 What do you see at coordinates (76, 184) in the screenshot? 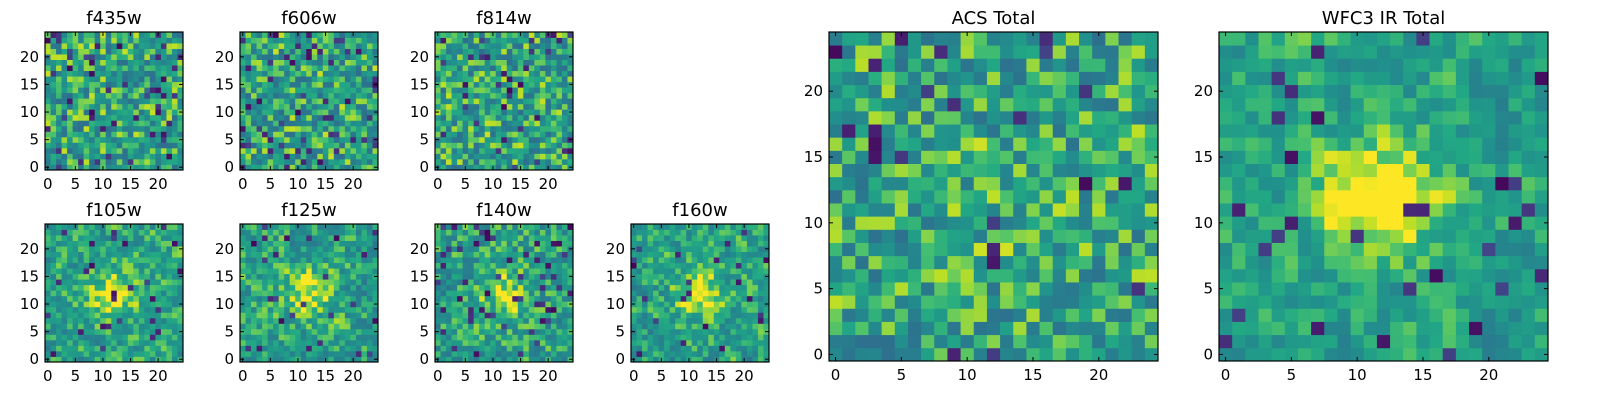
I see `x-tick-label: 5` at bounding box center [76, 184].